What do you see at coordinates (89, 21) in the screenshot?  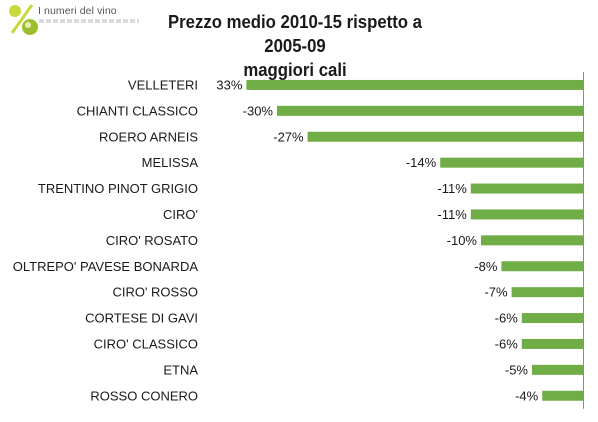 I see `logo-tagline` at bounding box center [89, 21].